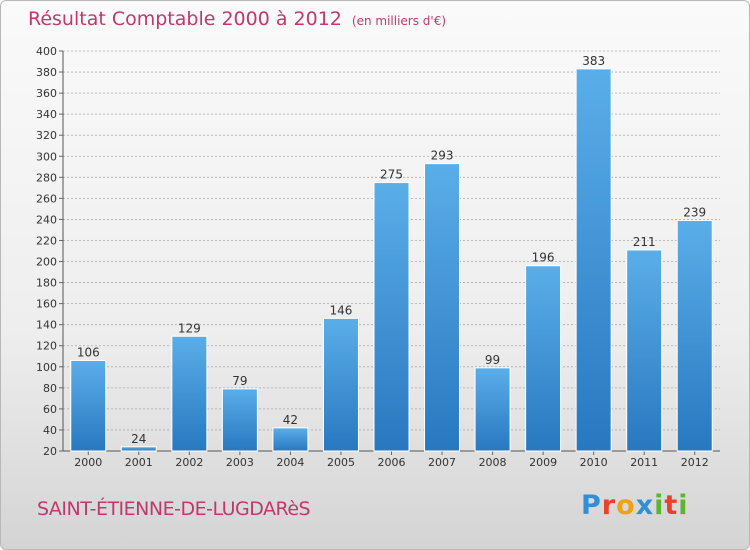 This screenshot has width=750, height=550. Describe the element at coordinates (239, 381) in the screenshot. I see `data-label: 79` at that location.